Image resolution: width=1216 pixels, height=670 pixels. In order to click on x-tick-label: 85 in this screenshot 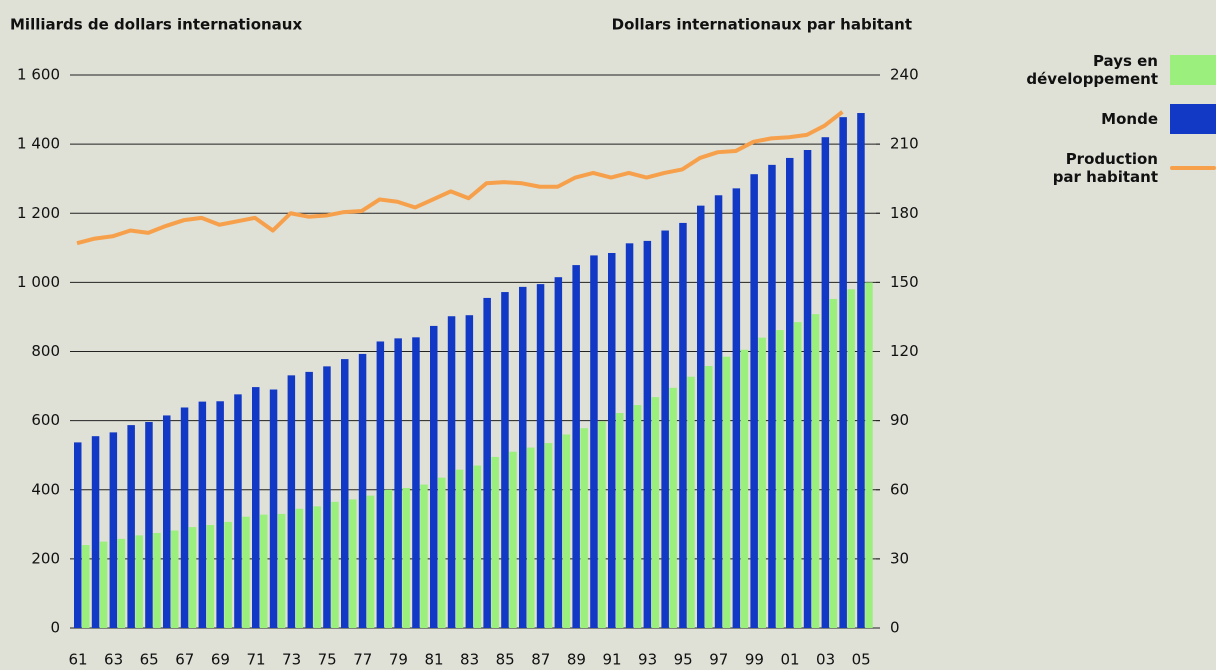, I will do `click(505, 660)`.